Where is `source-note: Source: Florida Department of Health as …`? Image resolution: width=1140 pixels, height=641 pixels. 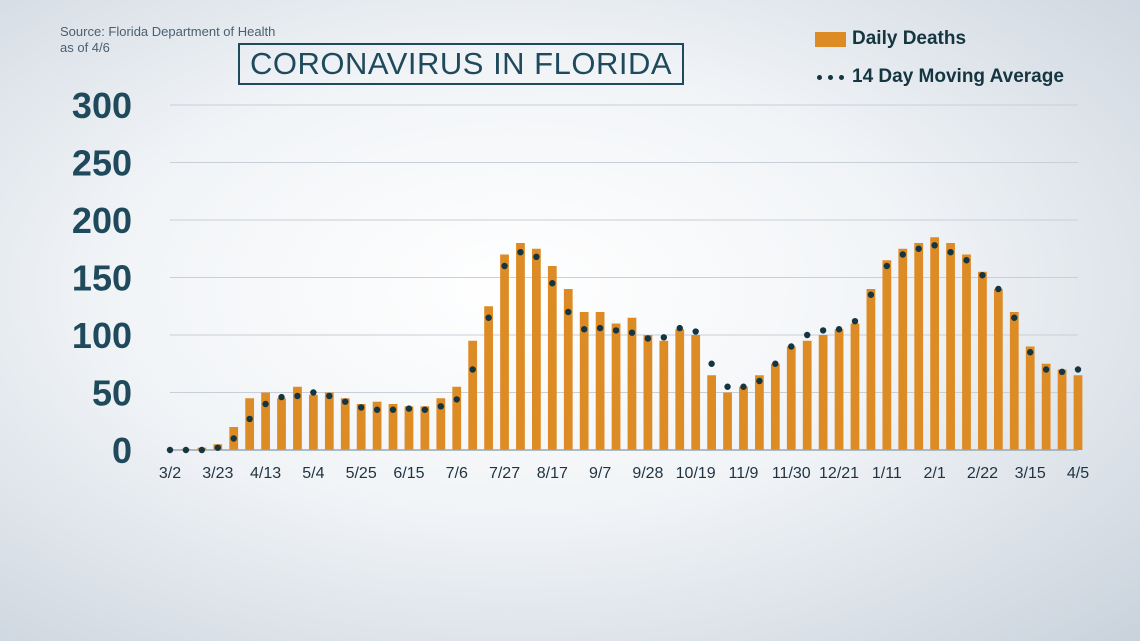
source-note: Source: Florida Department of Health as … is located at coordinates (167, 40).